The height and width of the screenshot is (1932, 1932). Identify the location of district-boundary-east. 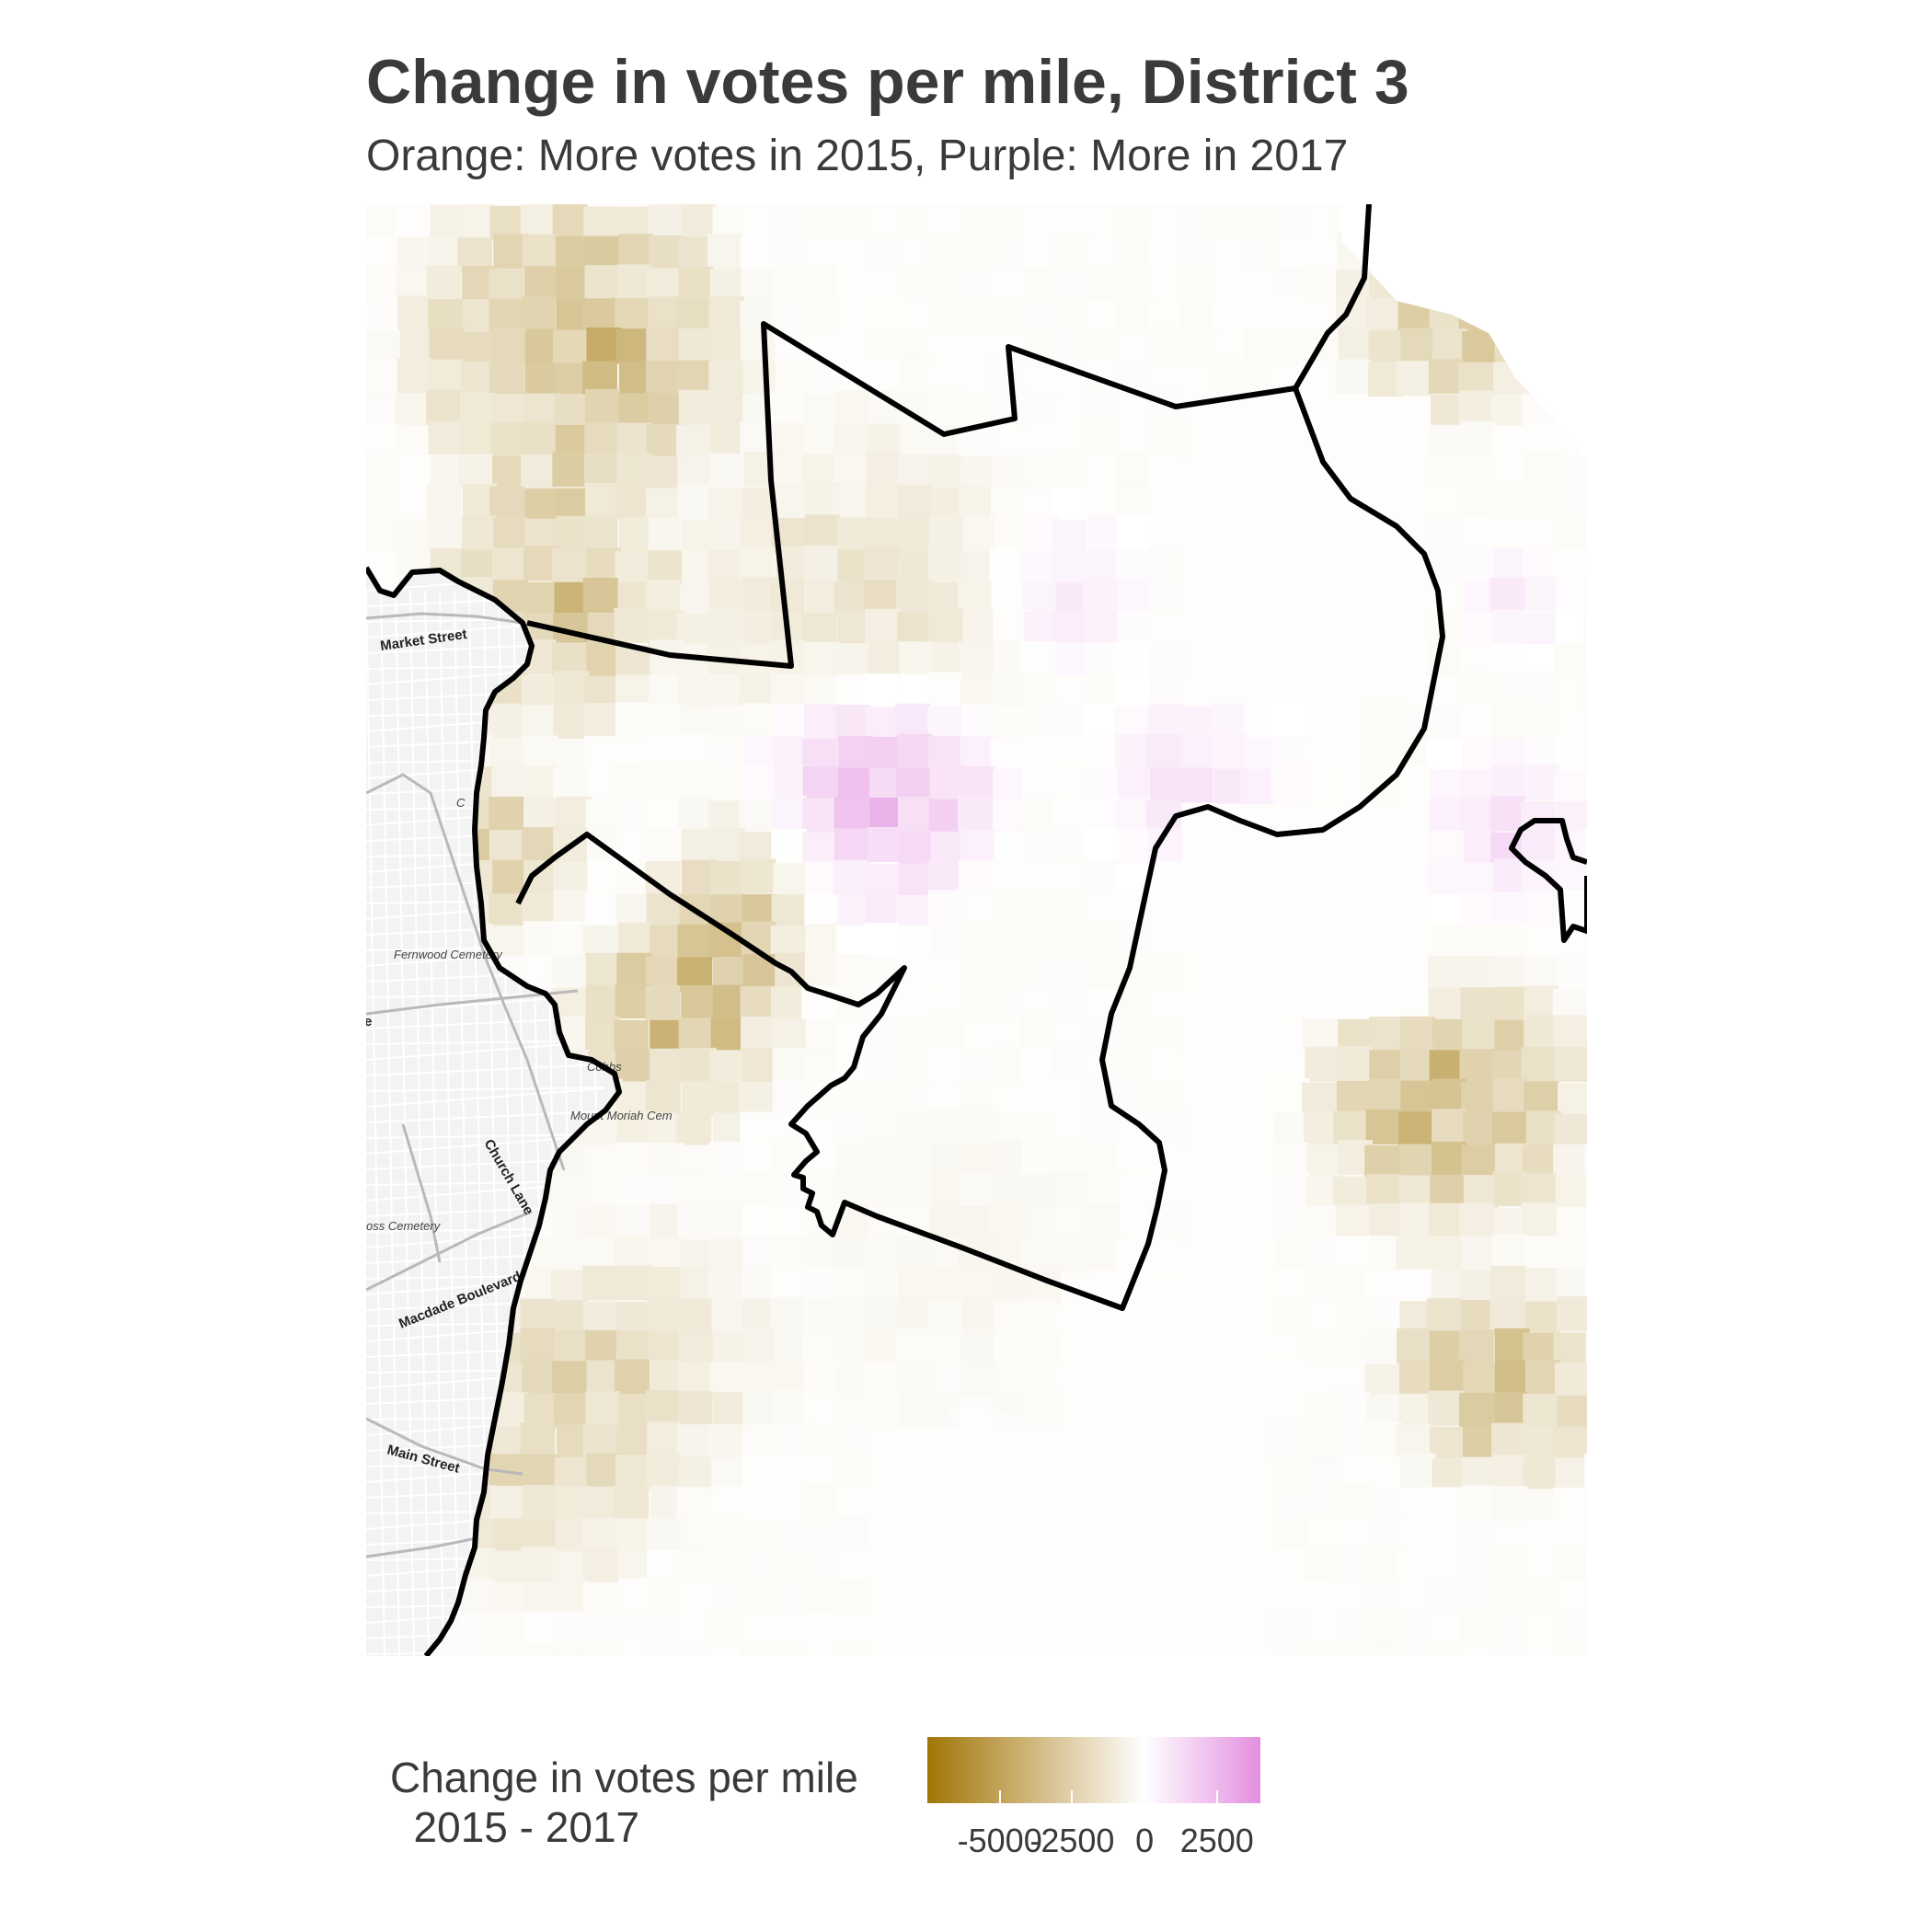
(1332, 297).